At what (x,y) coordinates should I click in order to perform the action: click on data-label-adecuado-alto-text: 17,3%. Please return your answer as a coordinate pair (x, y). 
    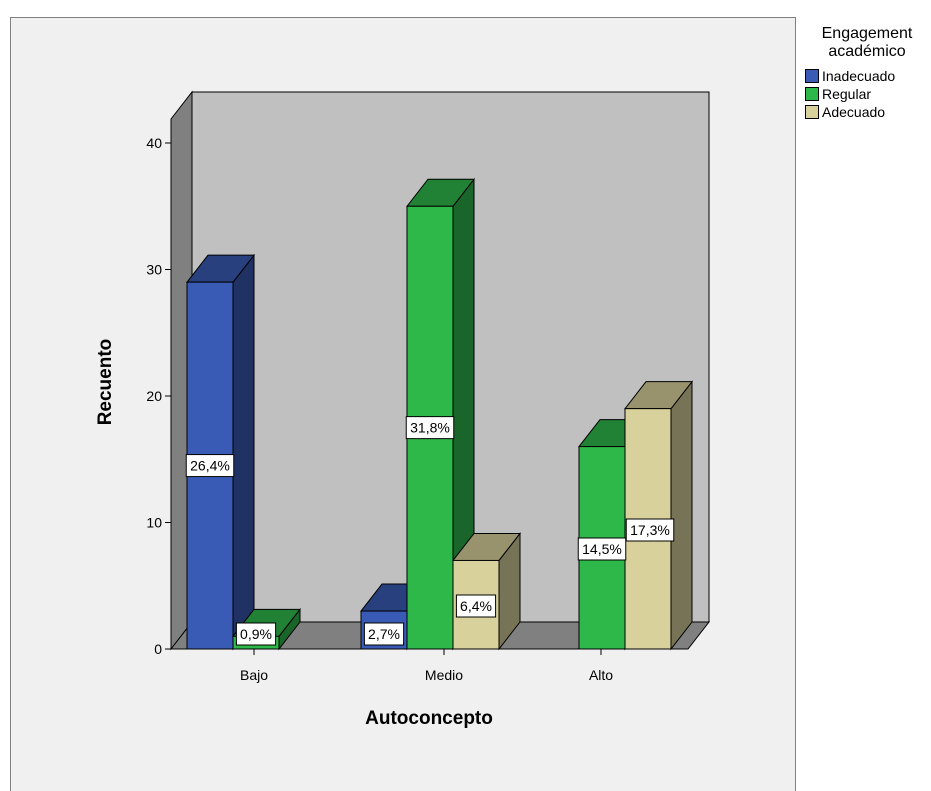
    Looking at the image, I should click on (650, 530).